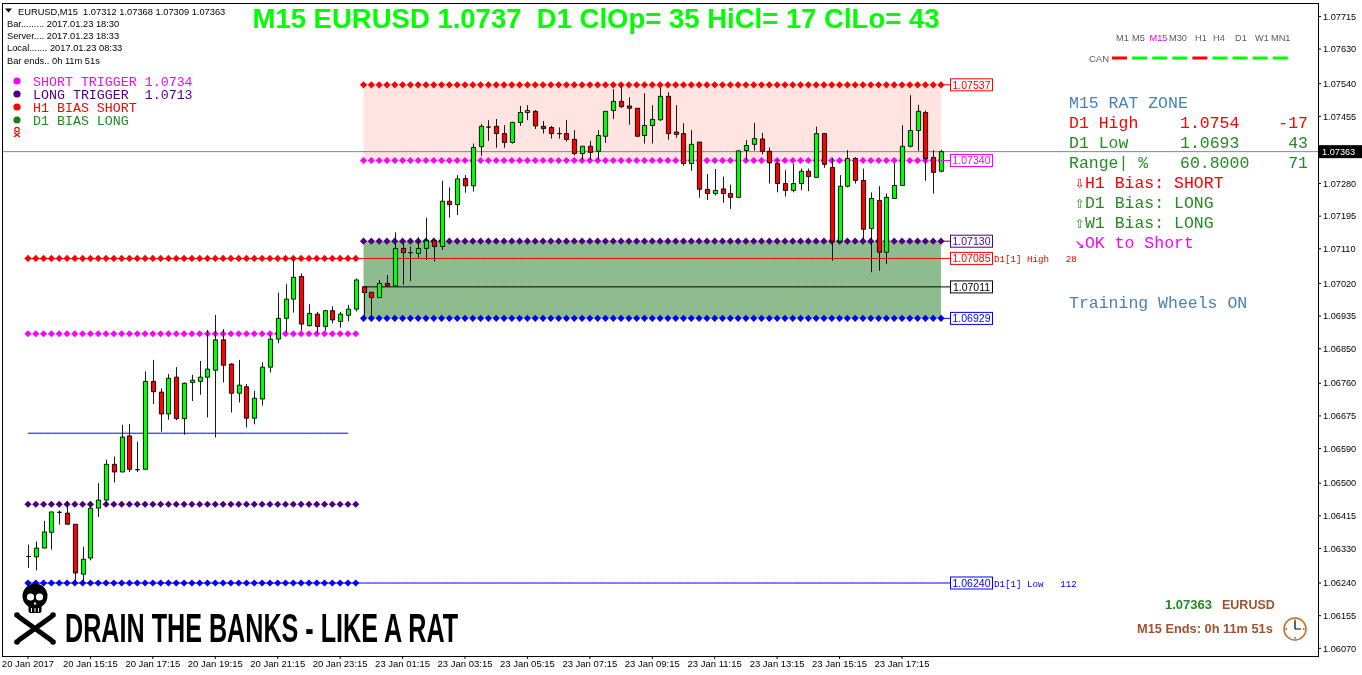 The image size is (1362, 675). Describe the element at coordinates (1339, 249) in the screenshot. I see `y-tick-label: 1.07110` at that location.